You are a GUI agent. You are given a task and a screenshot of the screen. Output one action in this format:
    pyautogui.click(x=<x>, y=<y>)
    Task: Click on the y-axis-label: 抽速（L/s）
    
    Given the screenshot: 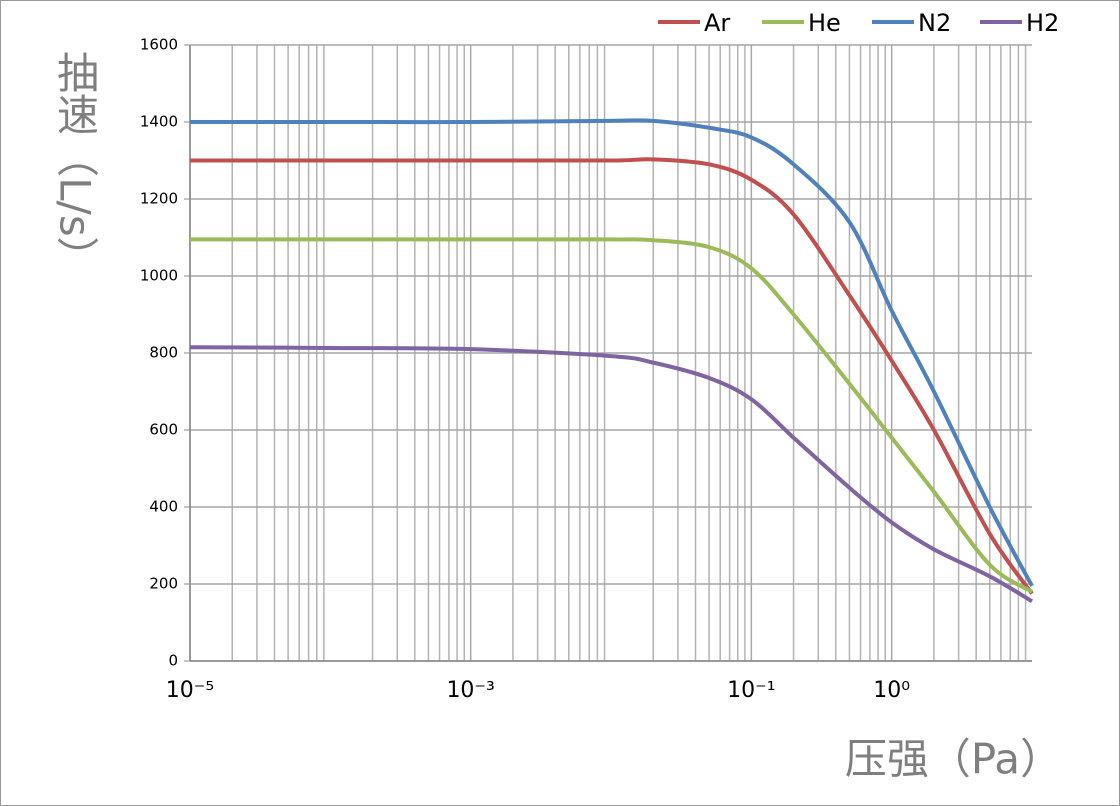 What is the action you would take?
    pyautogui.click(x=75, y=164)
    